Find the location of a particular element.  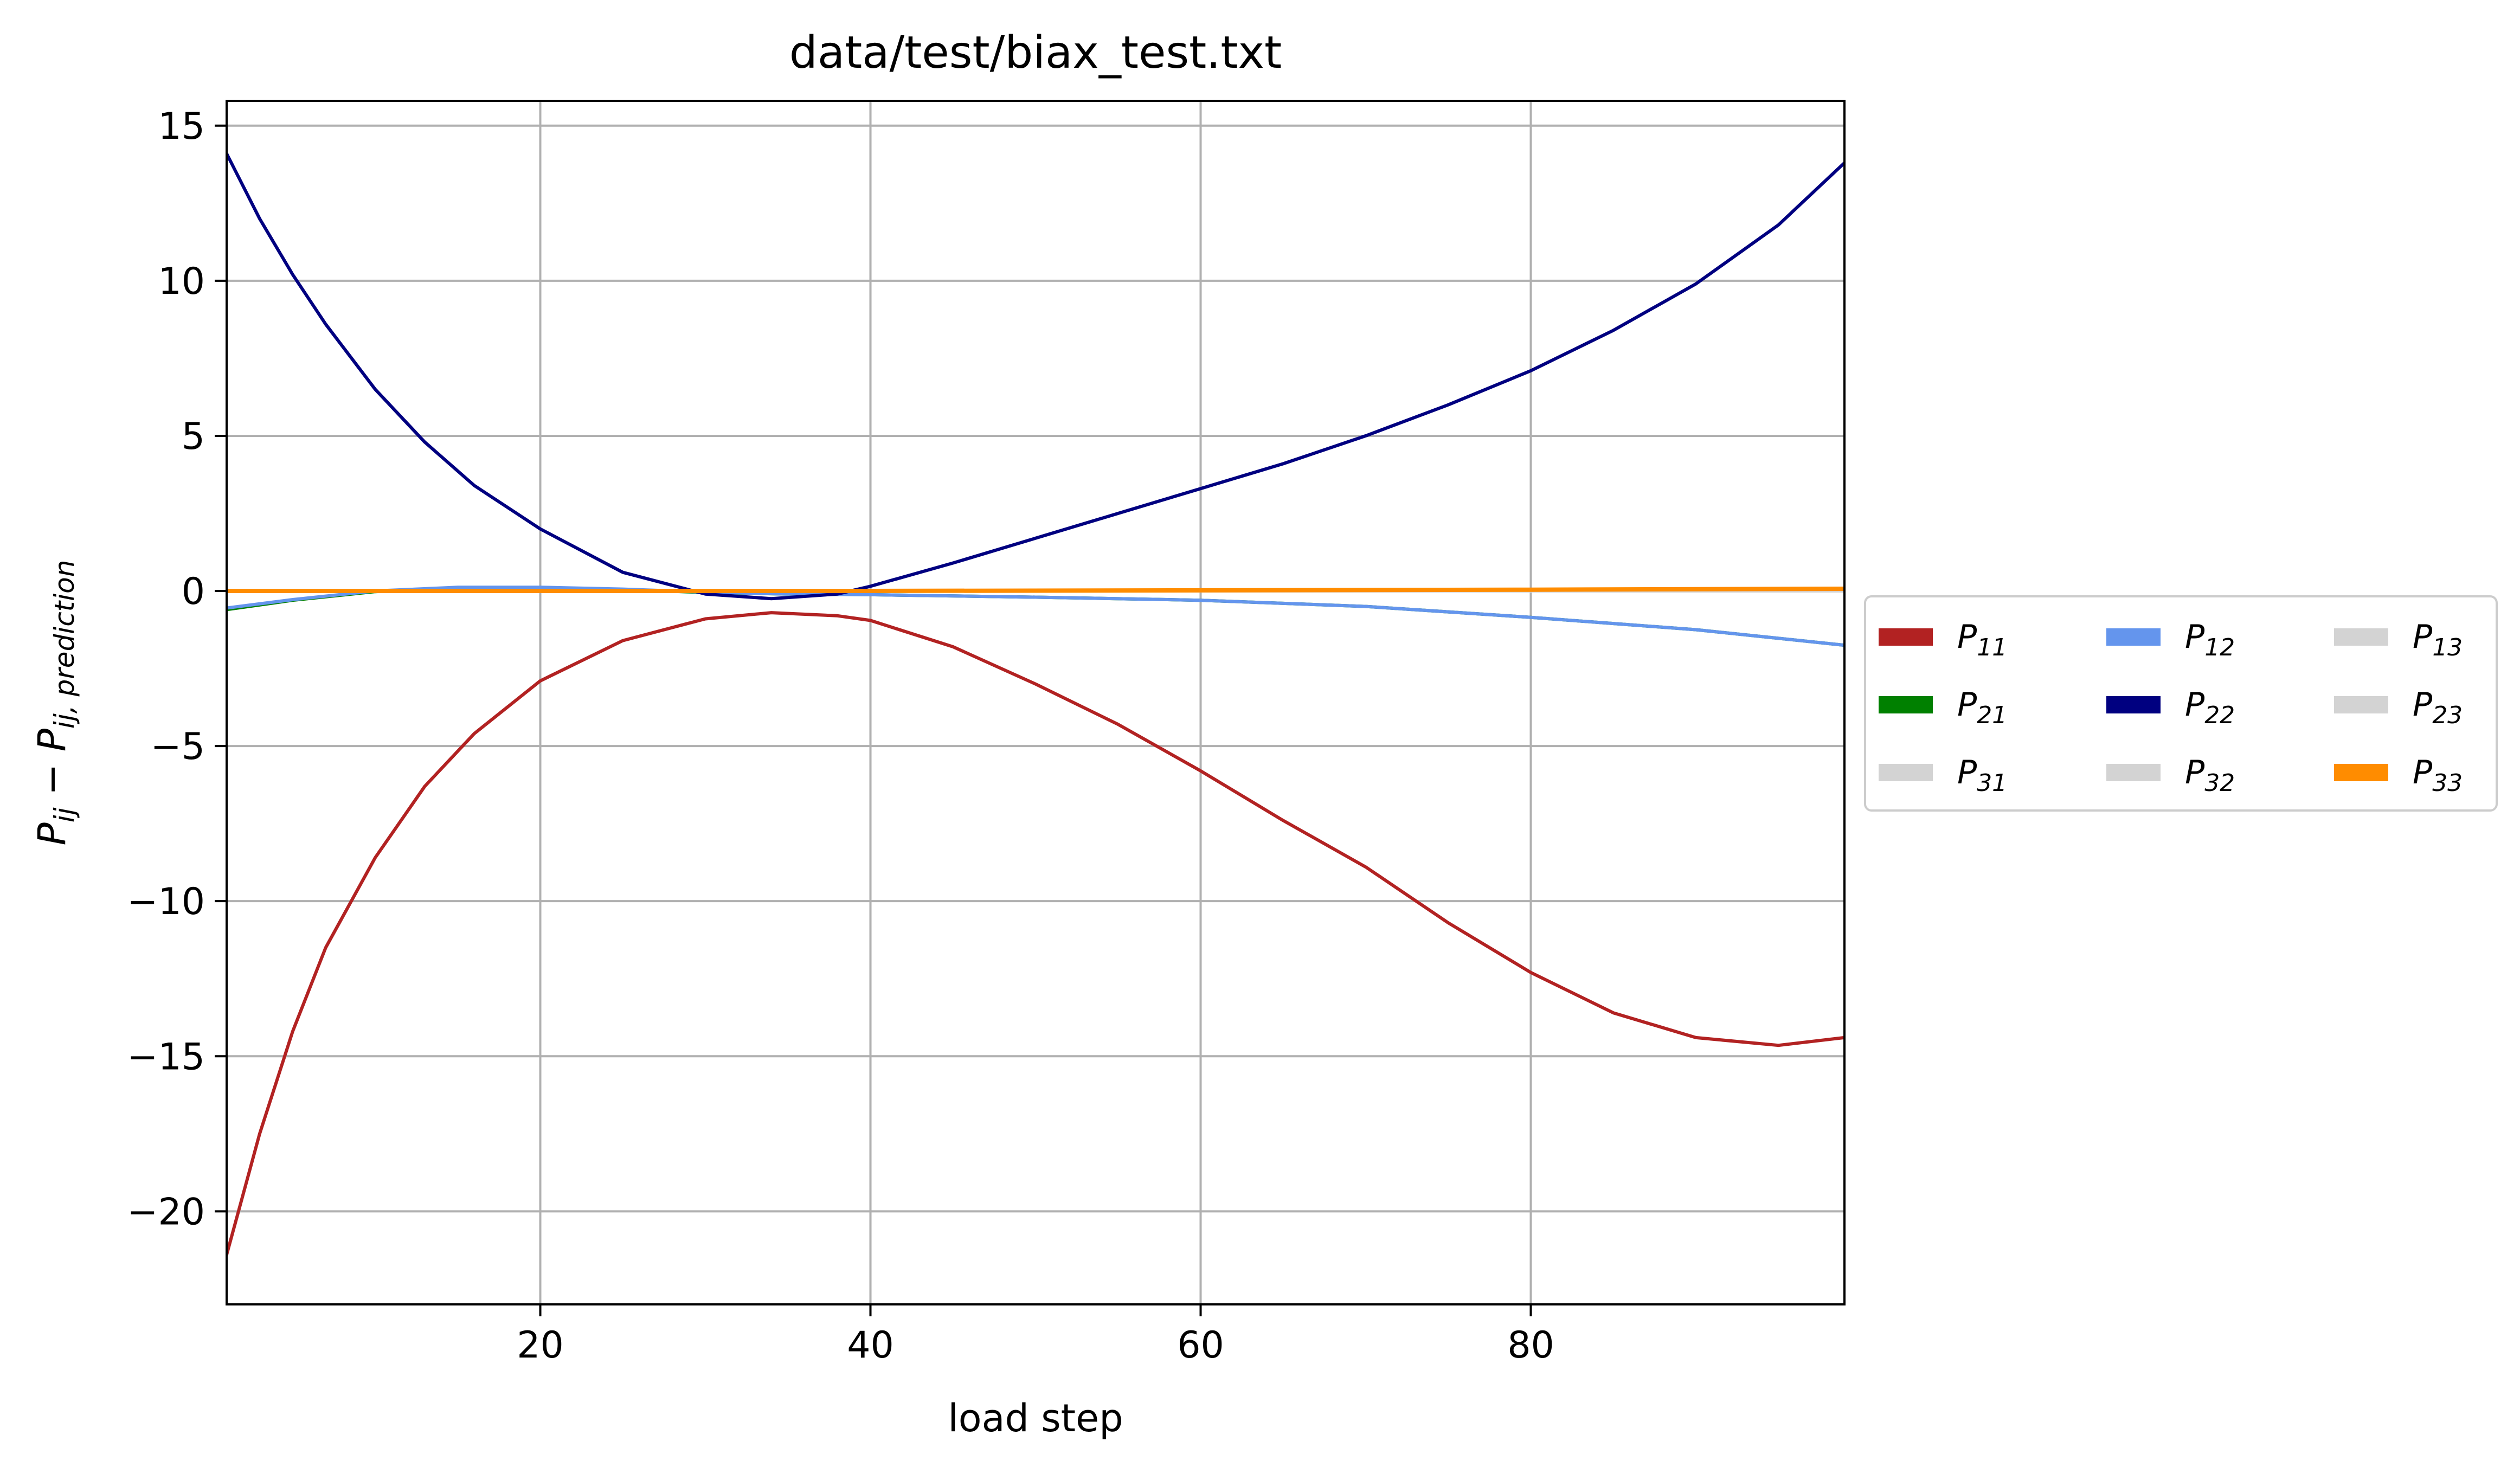

legend-swatch-p13 is located at coordinates (2361, 637).